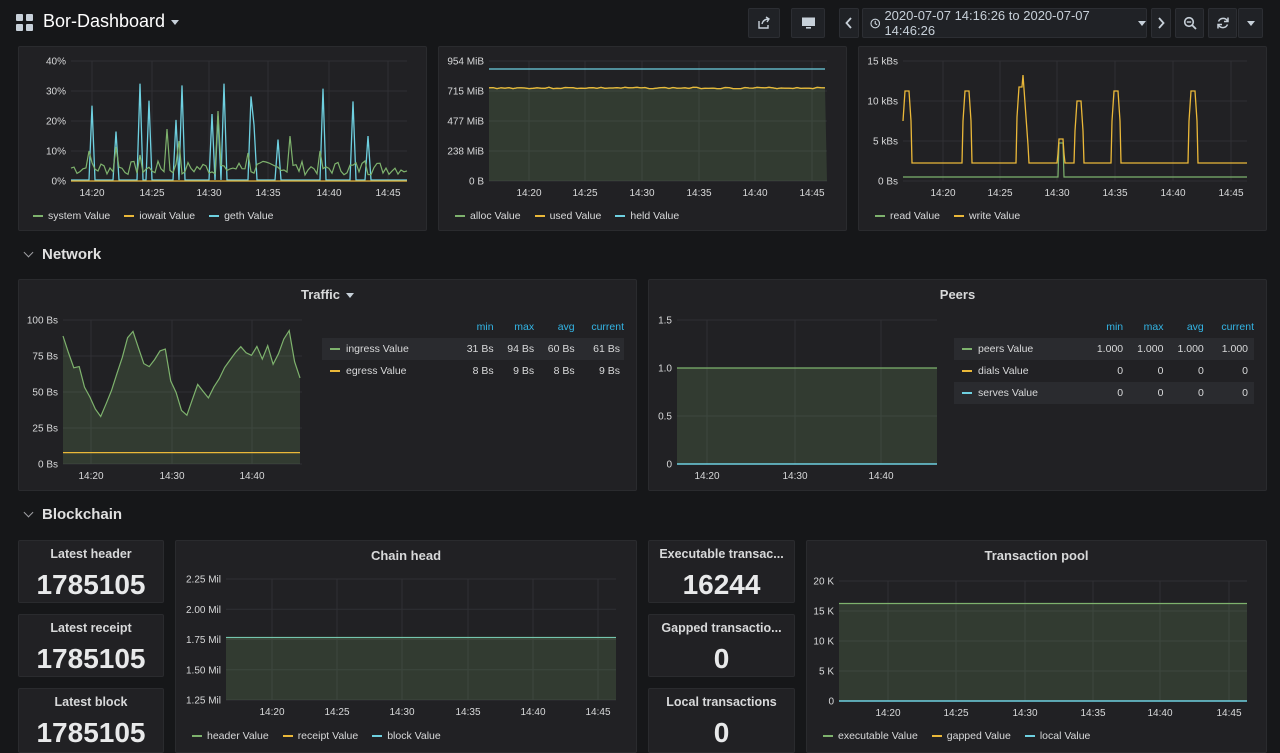 The width and height of the screenshot is (1280, 753). What do you see at coordinates (647, 216) in the screenshot?
I see `legend-item: held Value` at bounding box center [647, 216].